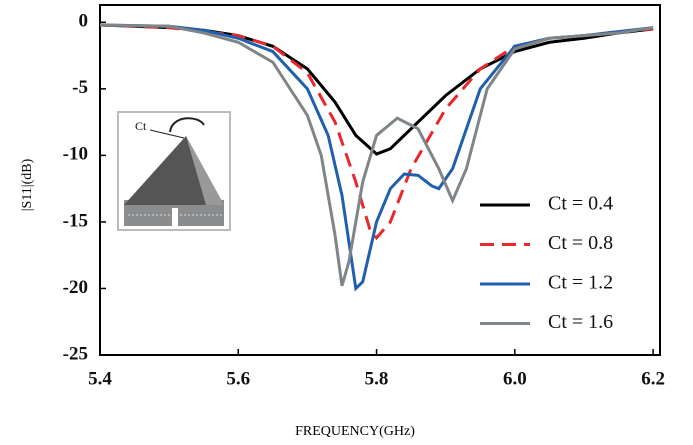 This screenshot has height=445, width=693. What do you see at coordinates (653, 378) in the screenshot?
I see `x-tick-label: 6.2` at bounding box center [653, 378].